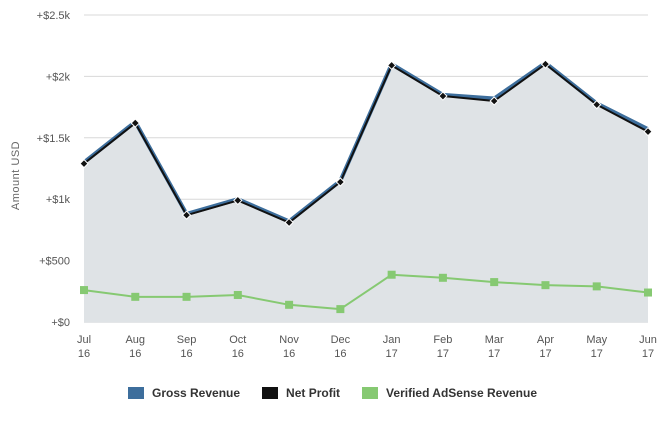 This screenshot has width=665, height=424. I want to click on x-tick-label: Jan 17, so click(392, 347).